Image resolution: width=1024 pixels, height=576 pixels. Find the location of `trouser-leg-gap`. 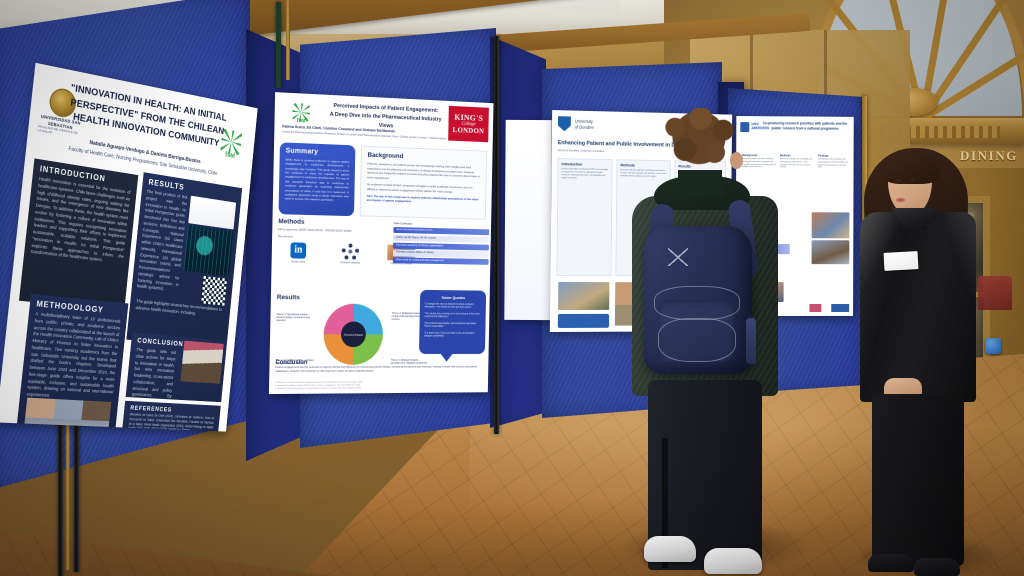

trouser-leg-gap is located at coordinates (665, 503).